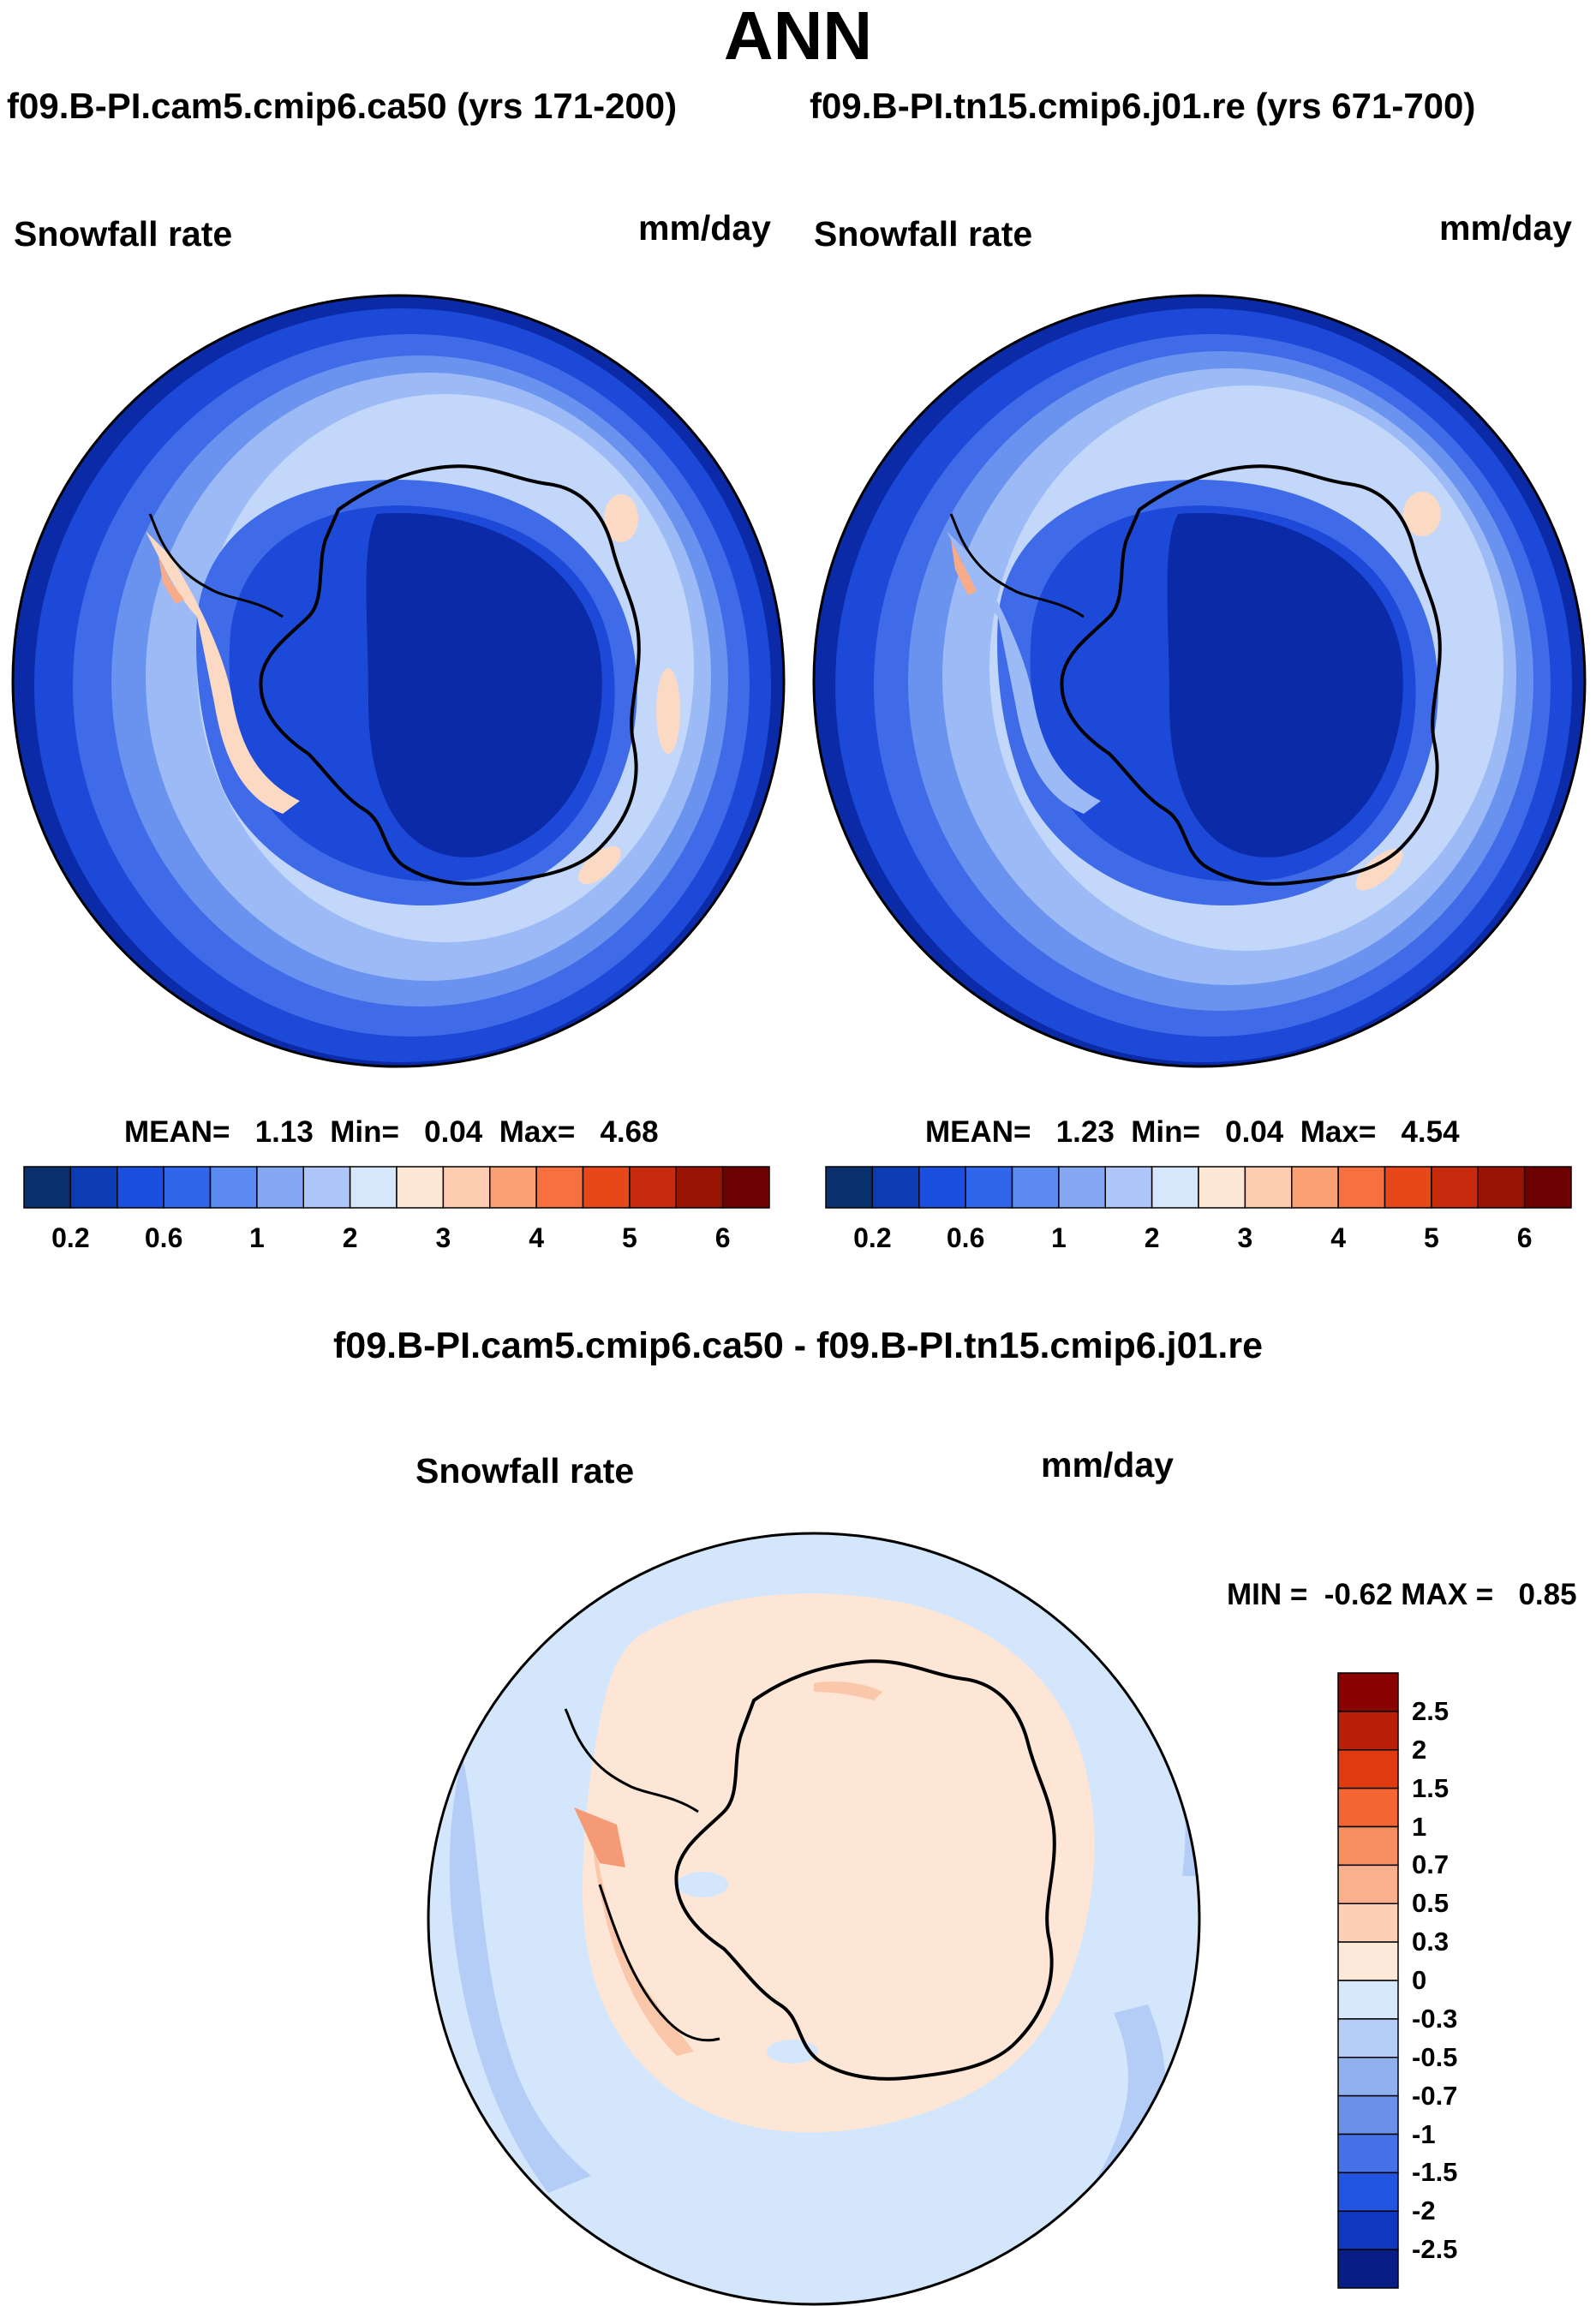  I want to click on colorbar-tick-label: -0.7, so click(1435, 2095).